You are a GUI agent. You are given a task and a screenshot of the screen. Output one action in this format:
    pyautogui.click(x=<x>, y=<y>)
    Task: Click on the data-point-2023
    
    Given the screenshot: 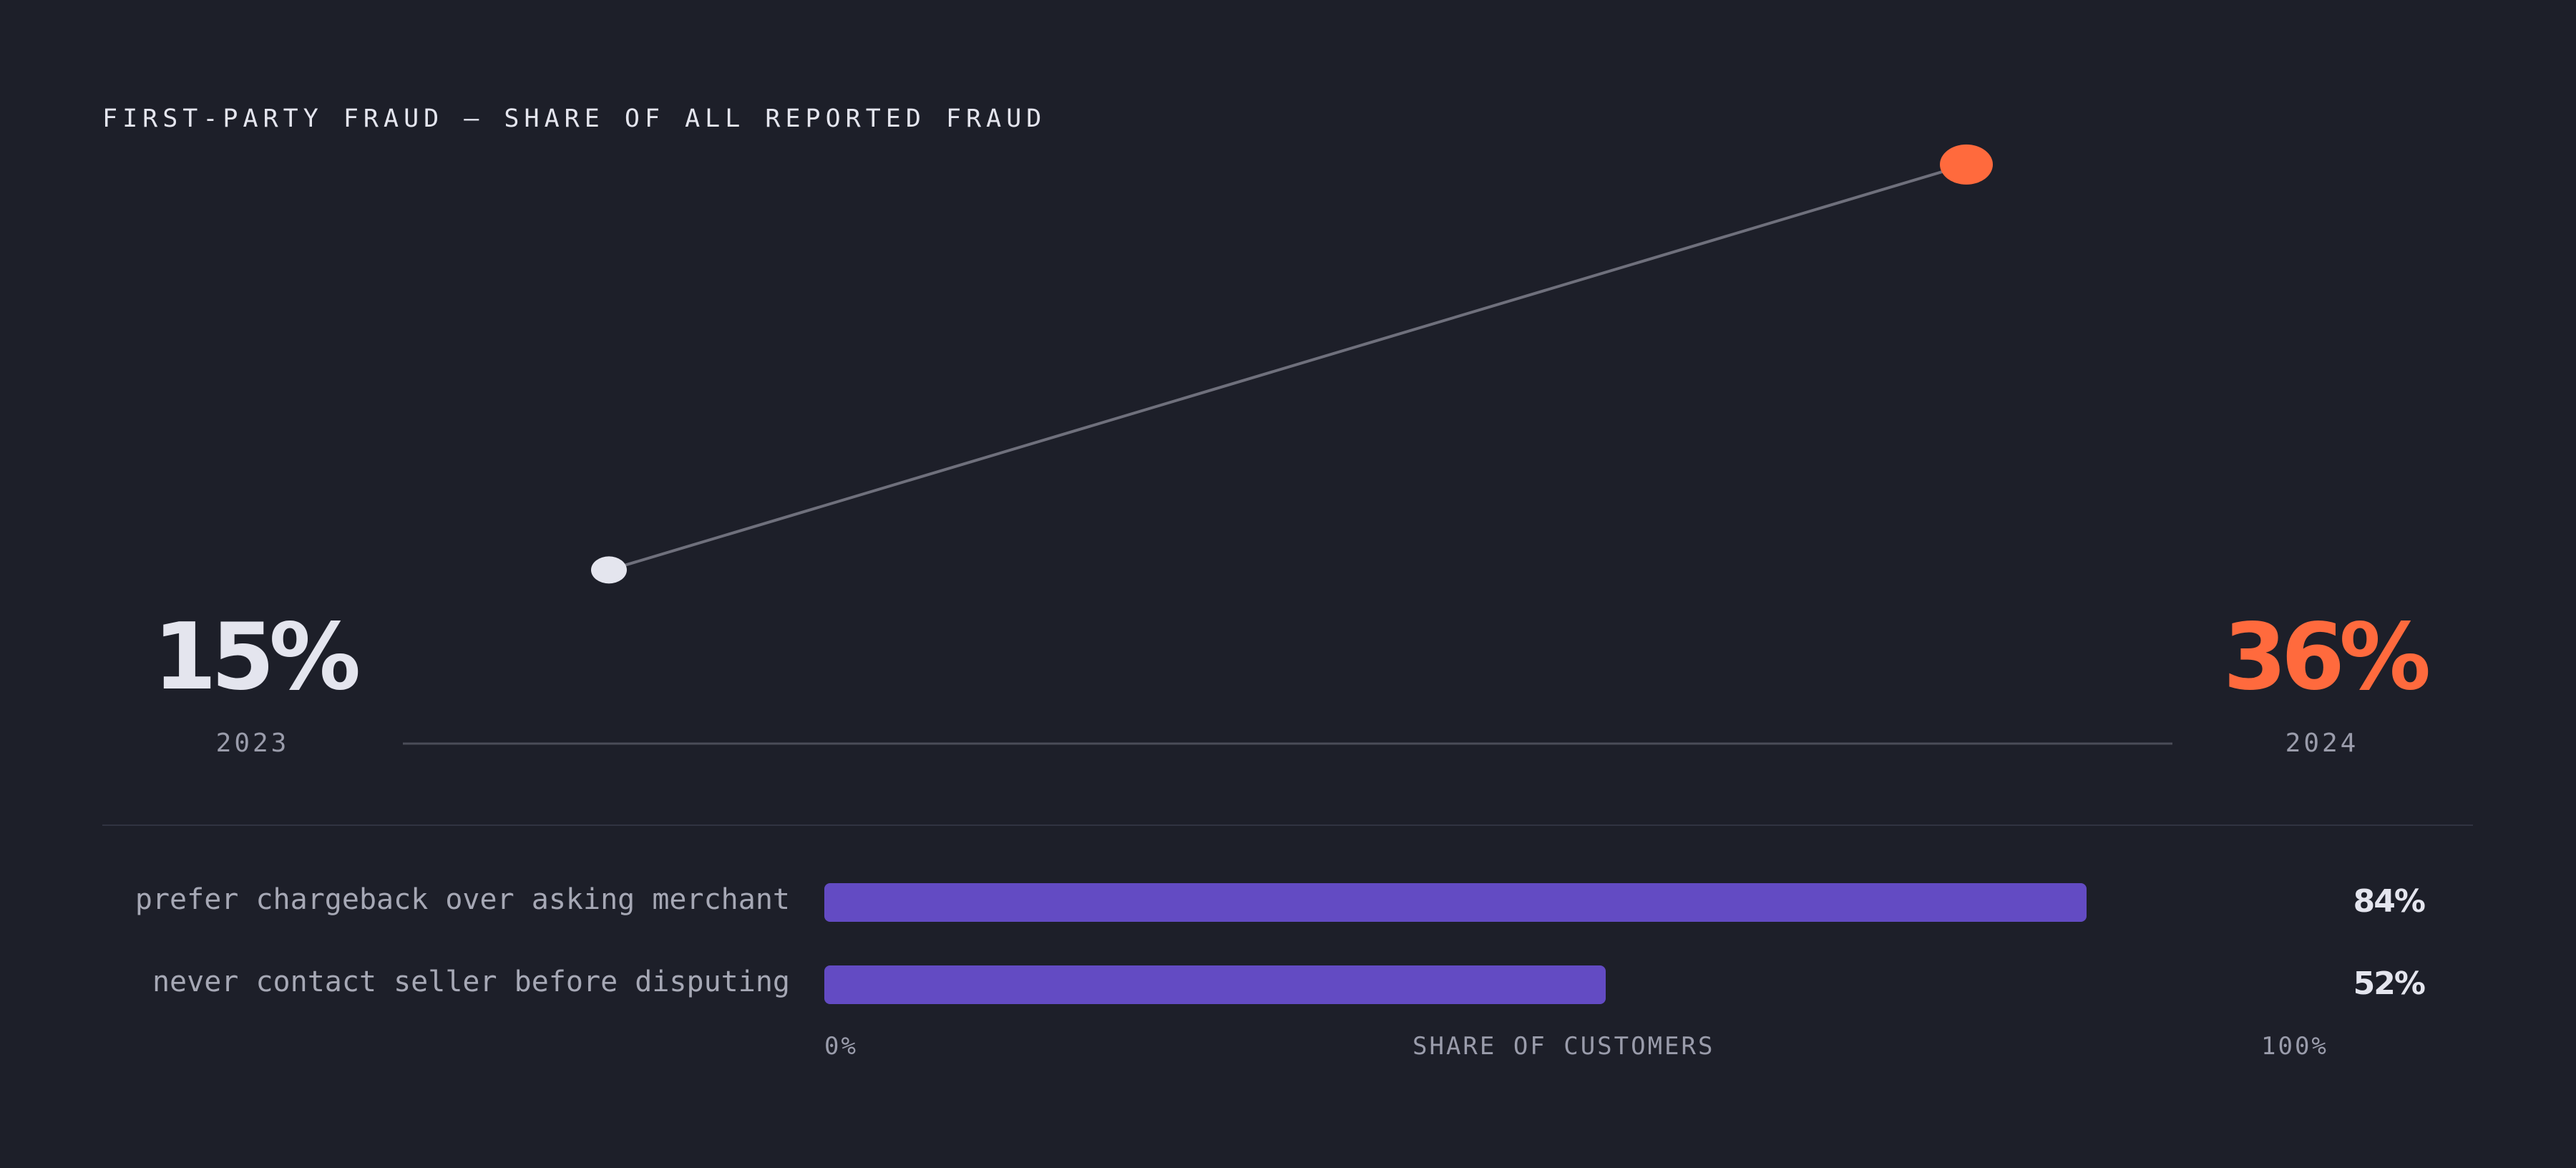 What is the action you would take?
    pyautogui.click(x=609, y=570)
    